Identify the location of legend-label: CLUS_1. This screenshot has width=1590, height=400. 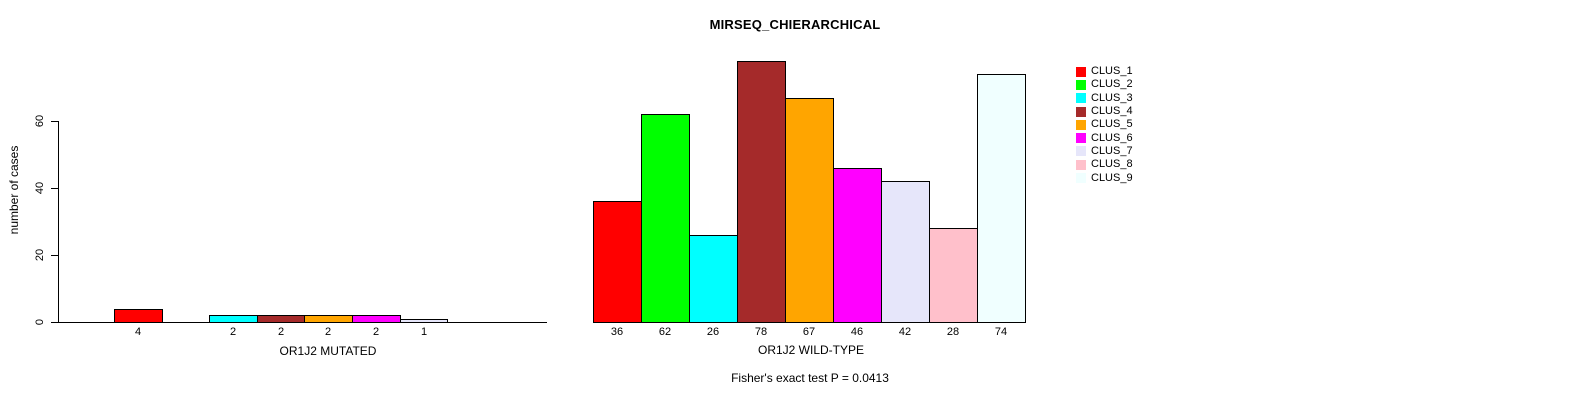
(1112, 71).